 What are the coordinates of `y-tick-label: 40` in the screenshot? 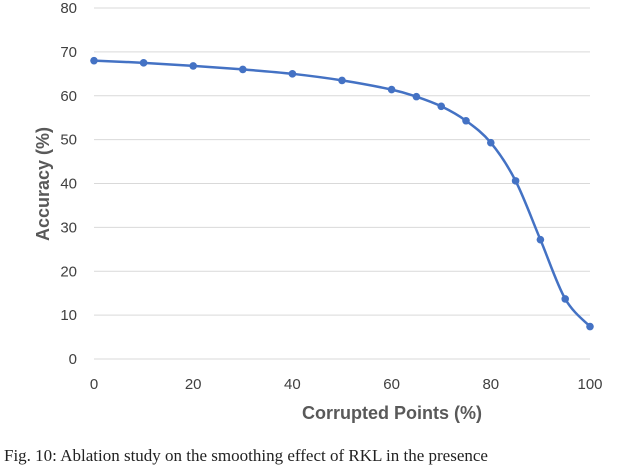 It's located at (68, 184).